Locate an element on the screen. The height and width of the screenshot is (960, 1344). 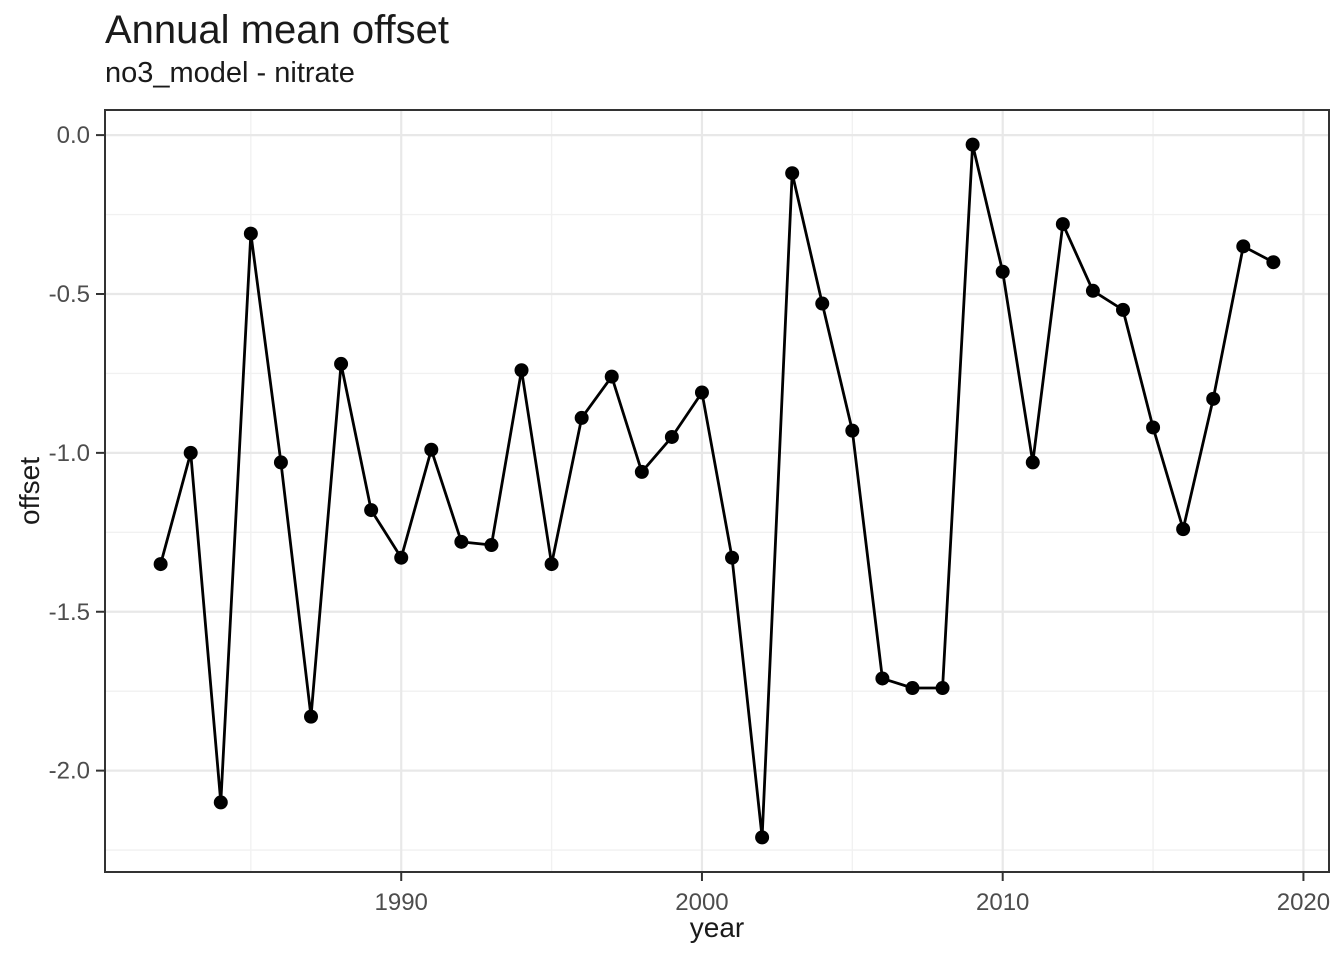
x-axis-tick-label: 2010 is located at coordinates (1002, 902).